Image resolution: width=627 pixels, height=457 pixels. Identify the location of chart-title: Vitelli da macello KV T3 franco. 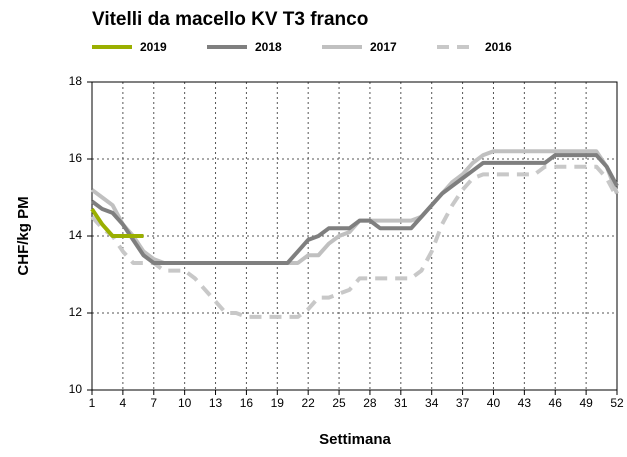
(230, 19).